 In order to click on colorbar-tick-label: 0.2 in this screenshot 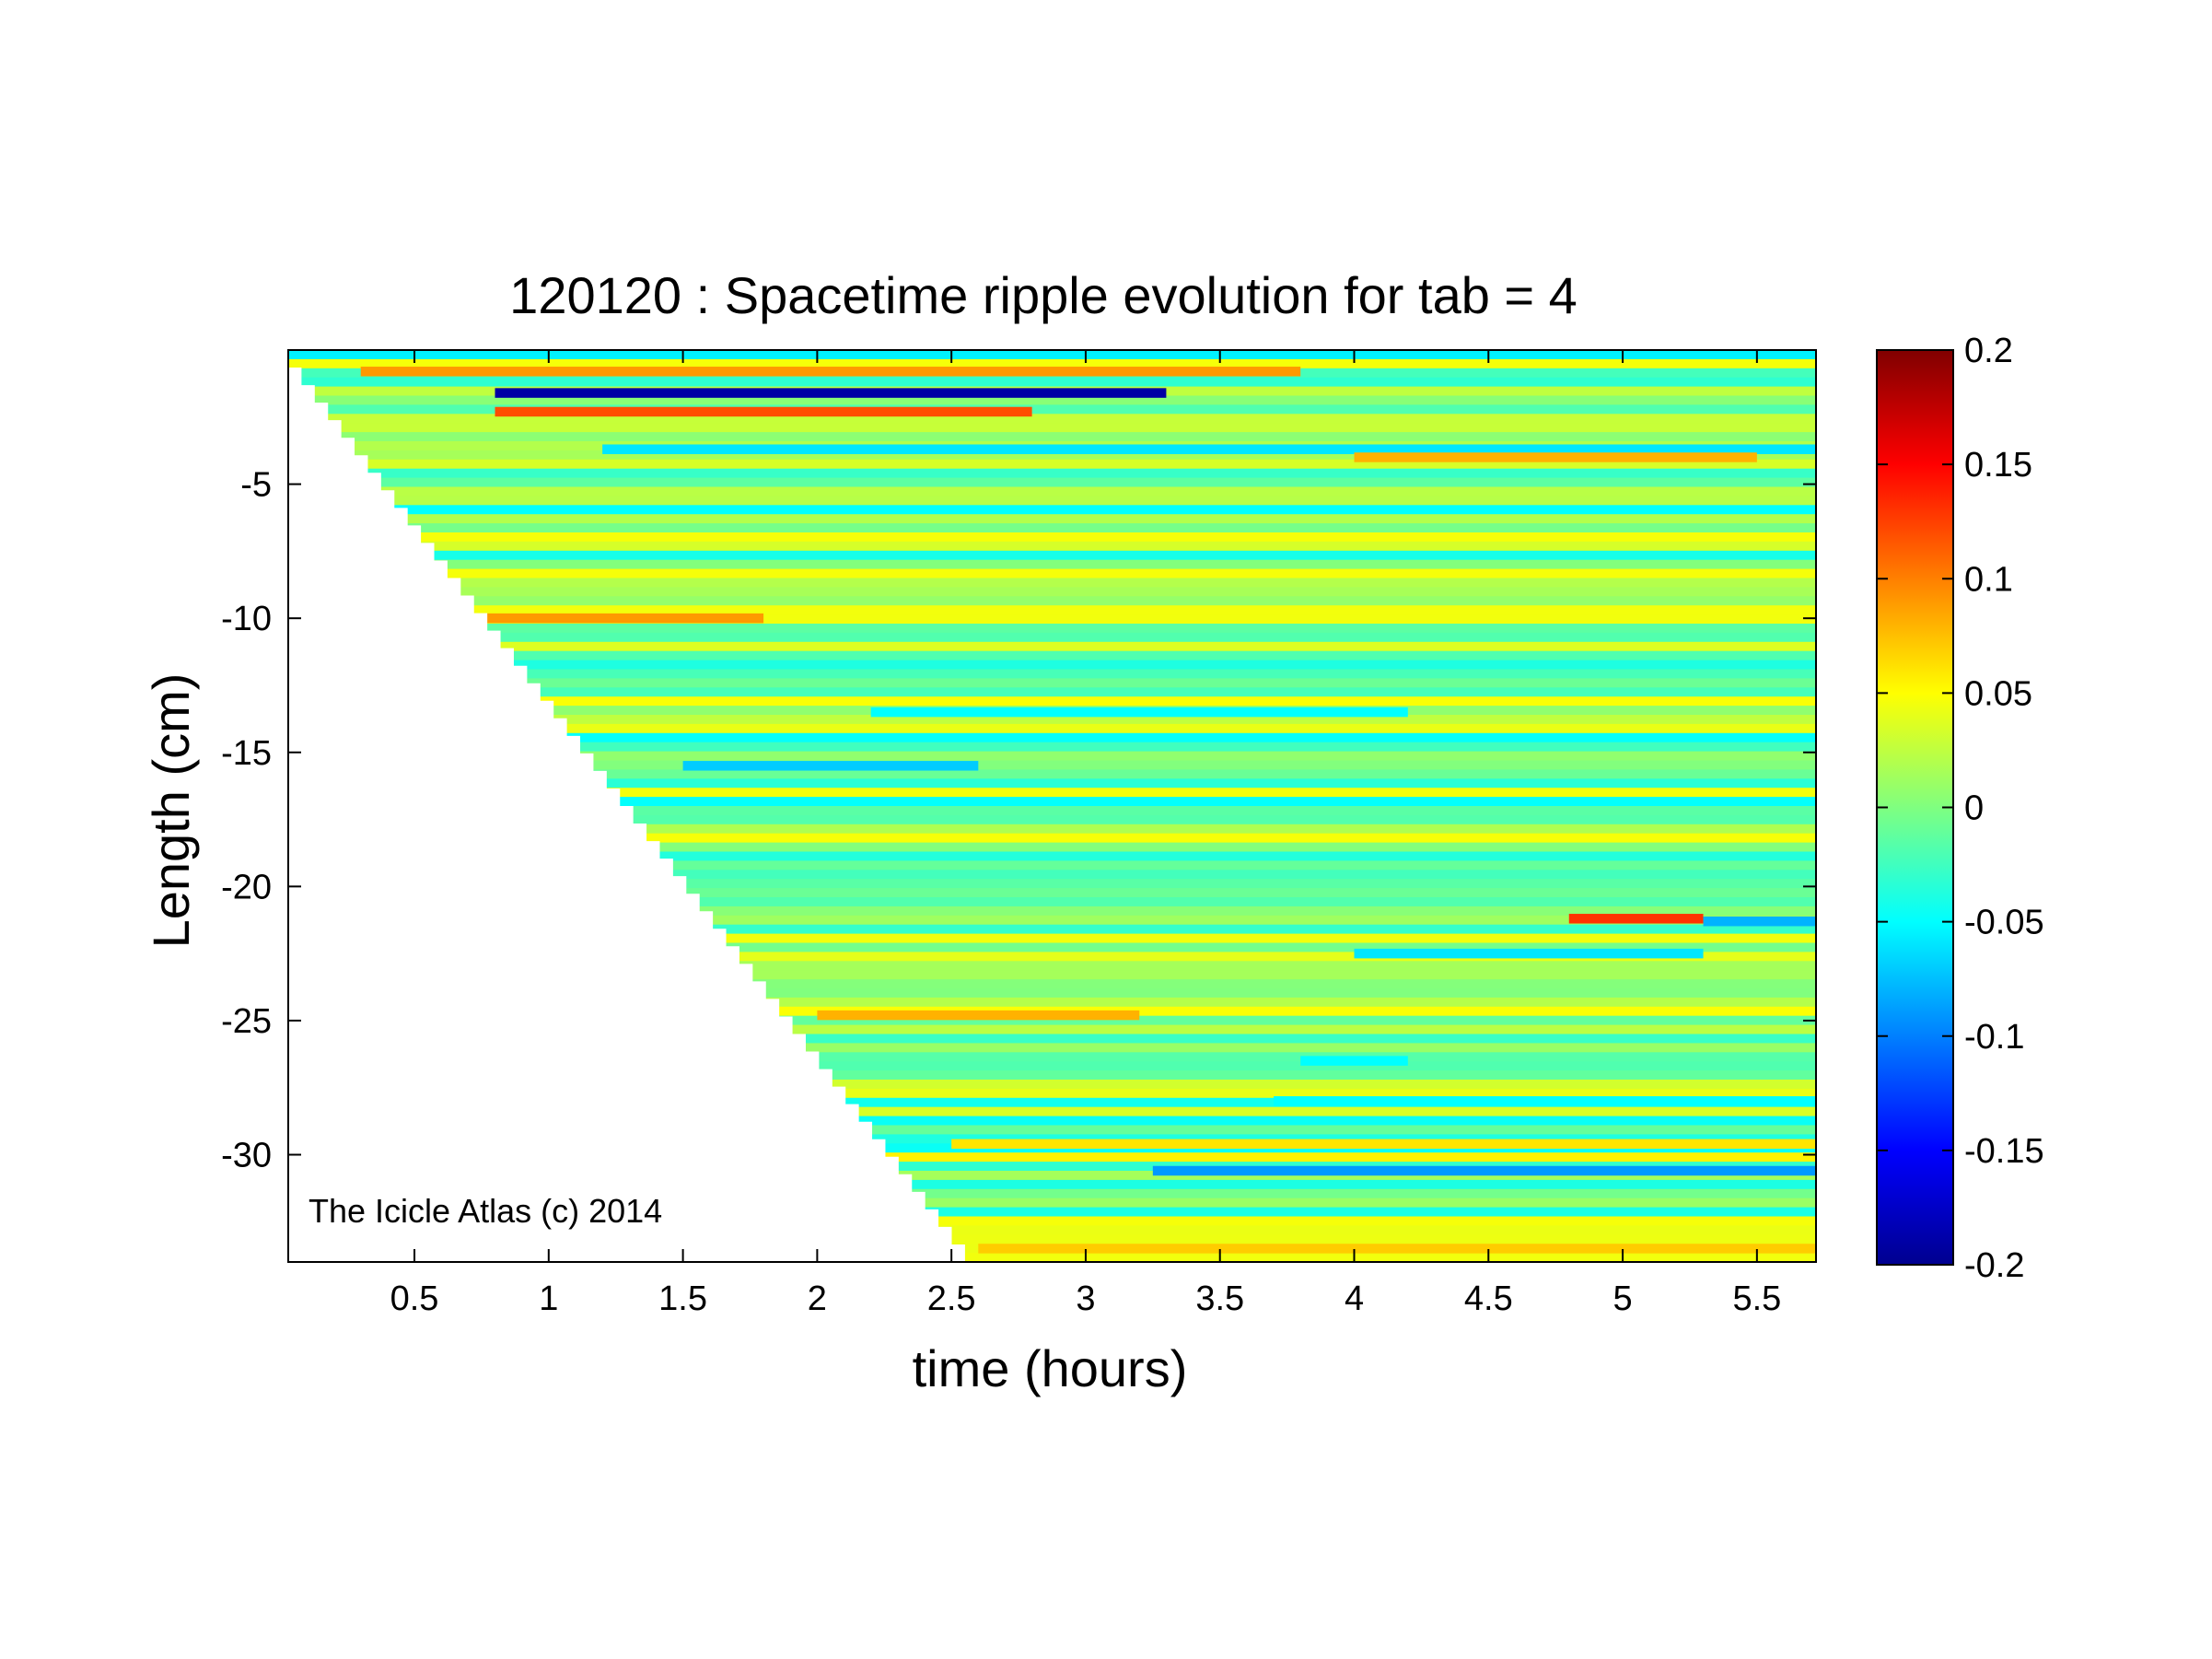, I will do `click(1989, 351)`.